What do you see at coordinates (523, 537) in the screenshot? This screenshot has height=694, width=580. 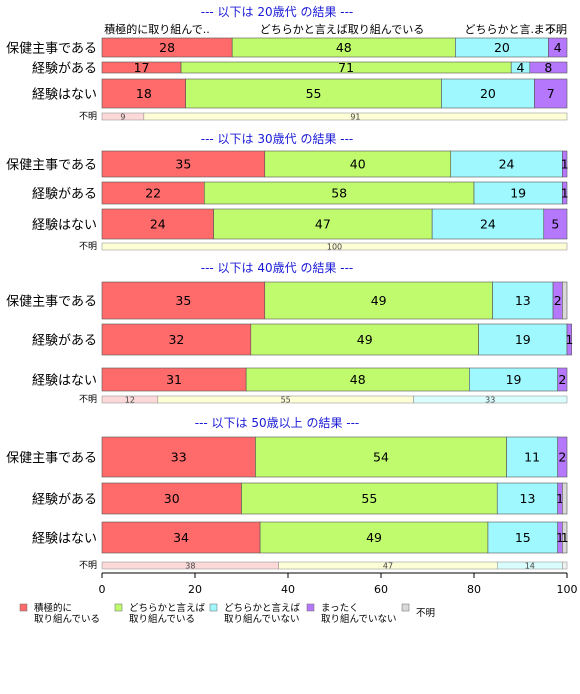 I see `data-label: 15` at bounding box center [523, 537].